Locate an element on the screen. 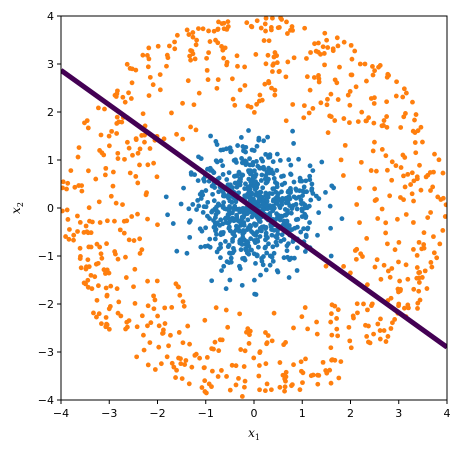 This screenshot has width=462, height=454. y-tick-label: −1 is located at coordinates (46, 256).